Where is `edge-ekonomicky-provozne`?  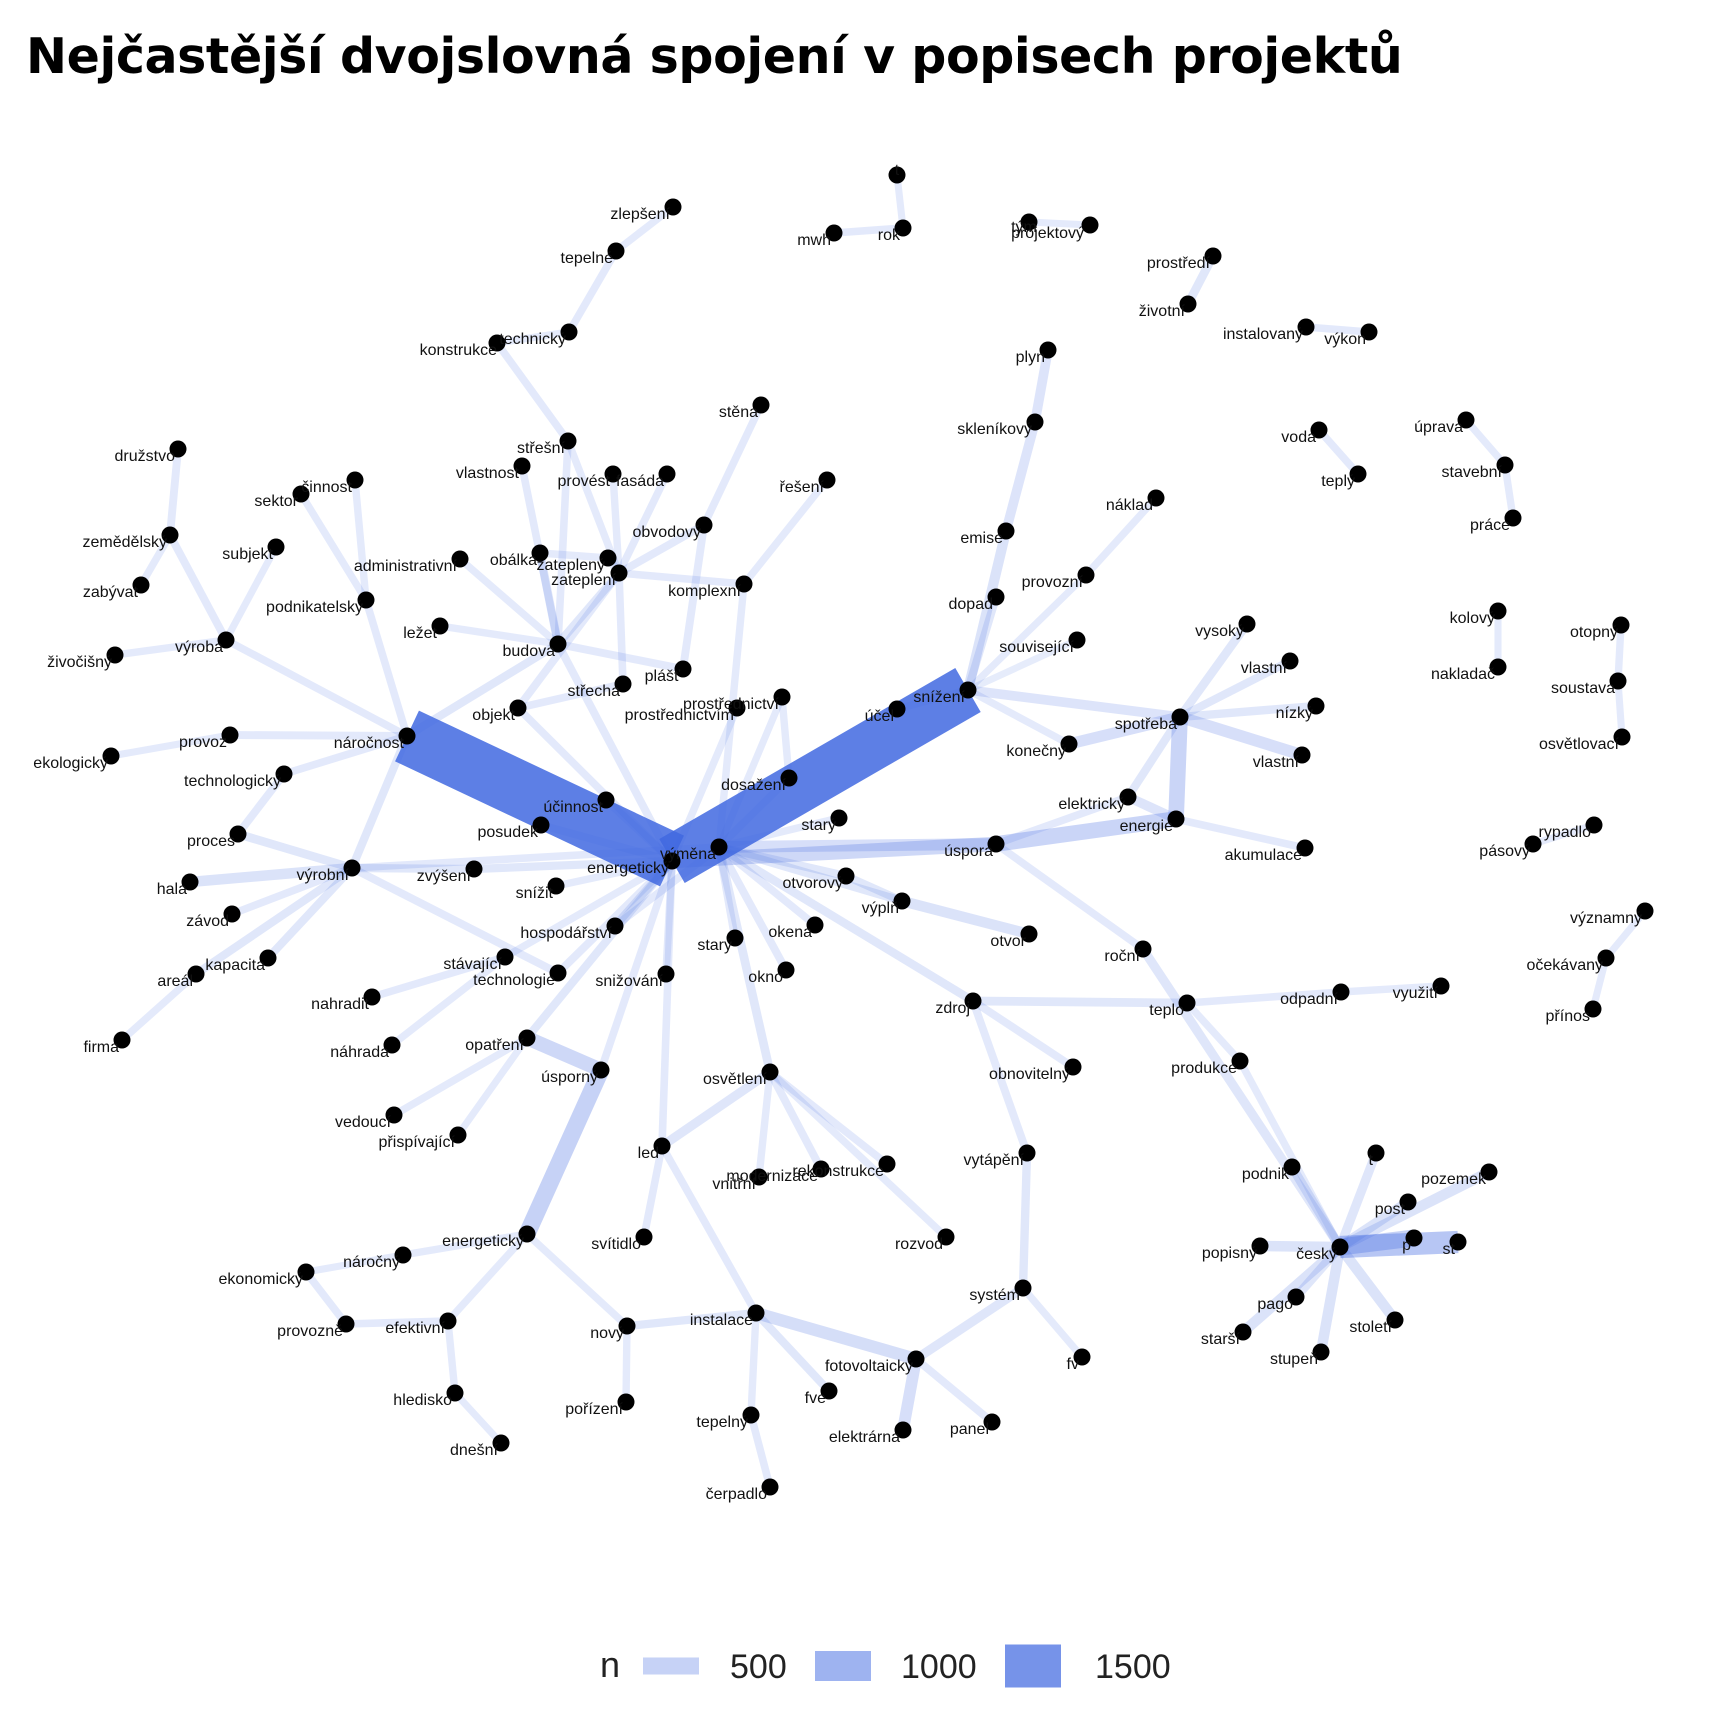
edge-ekonomicky-provozne is located at coordinates (326, 1298).